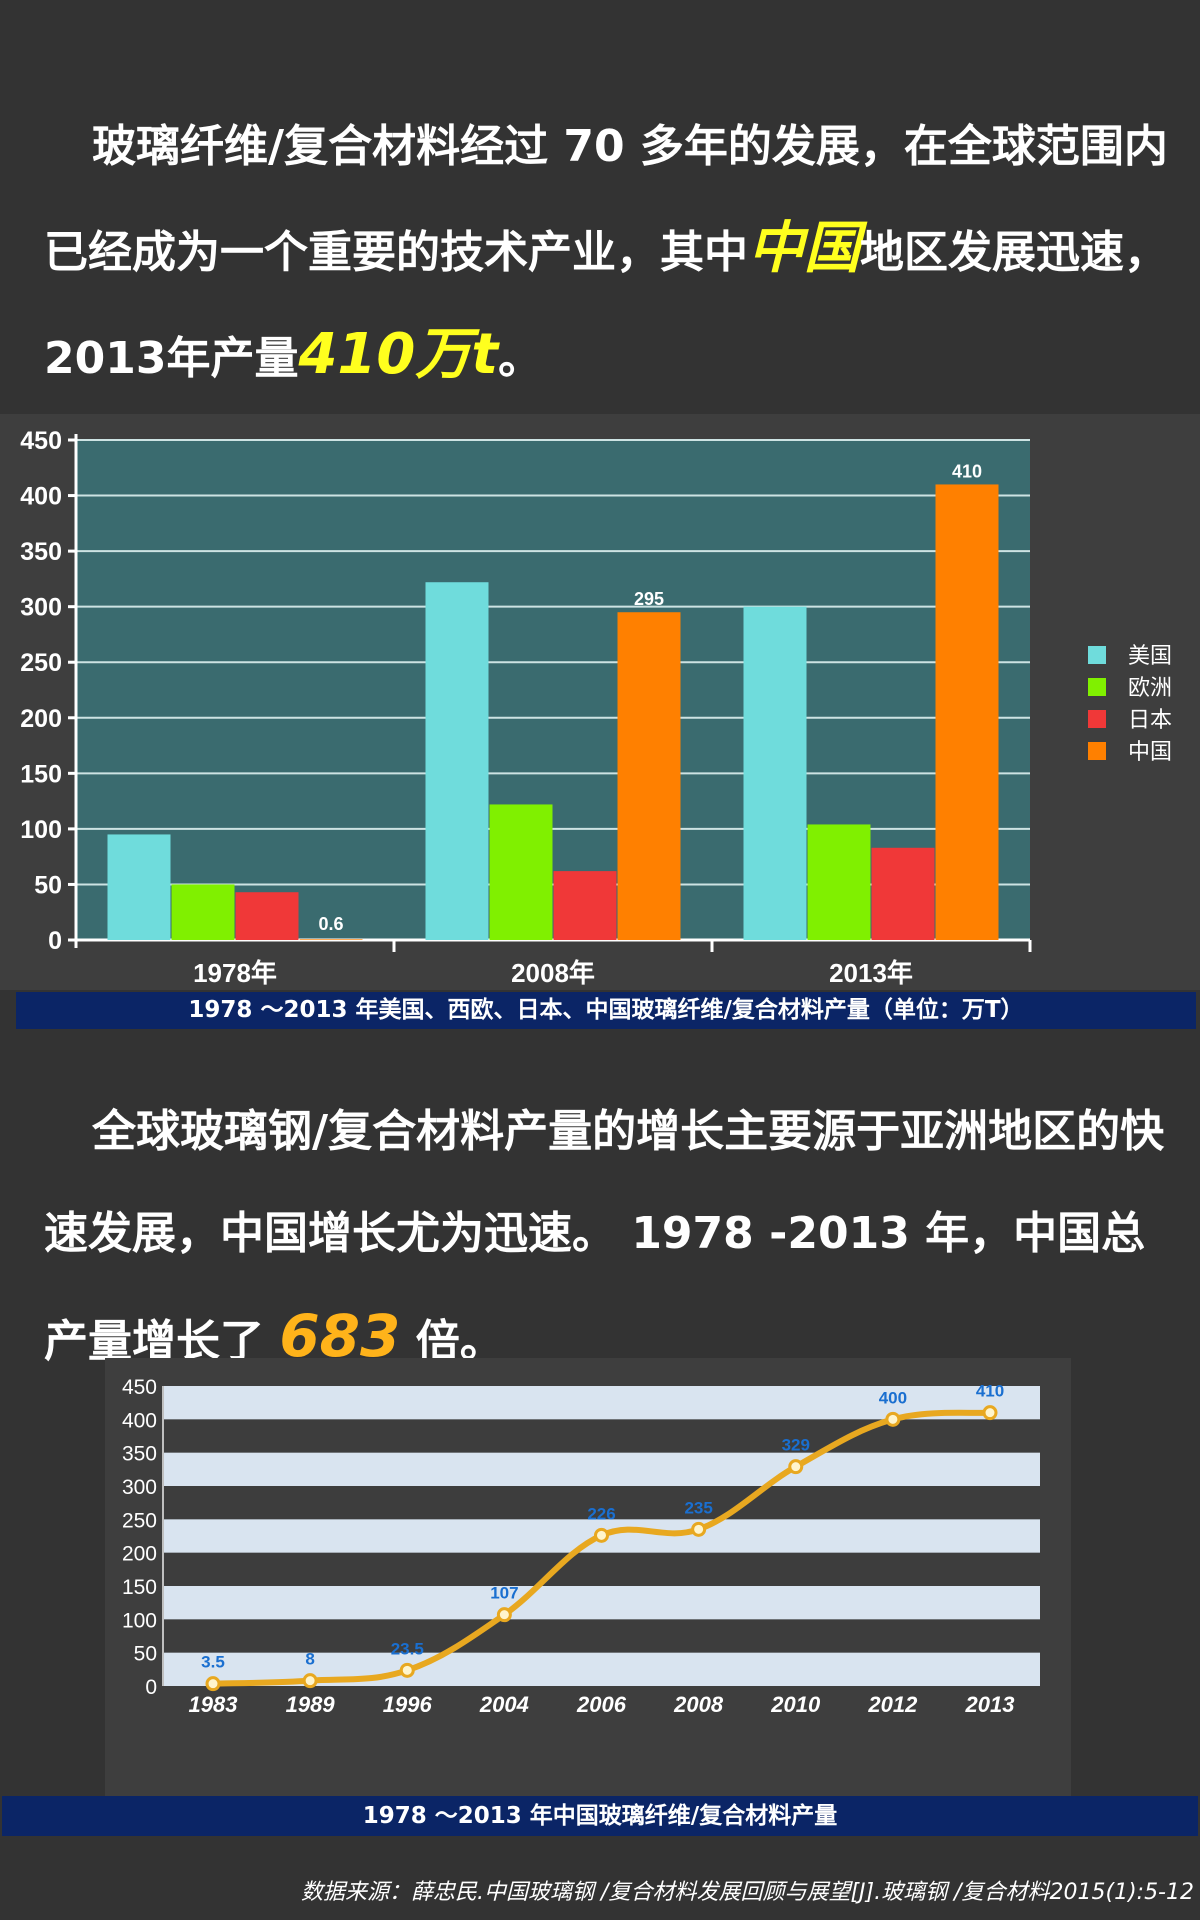  I want to click on x-category-label: 2008年, so click(553, 973).